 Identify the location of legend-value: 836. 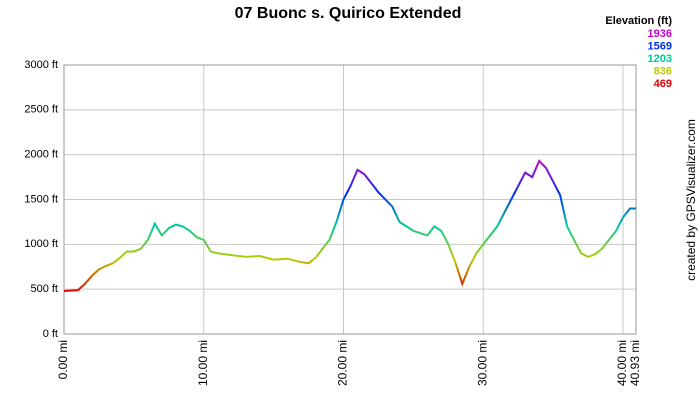
(663, 71).